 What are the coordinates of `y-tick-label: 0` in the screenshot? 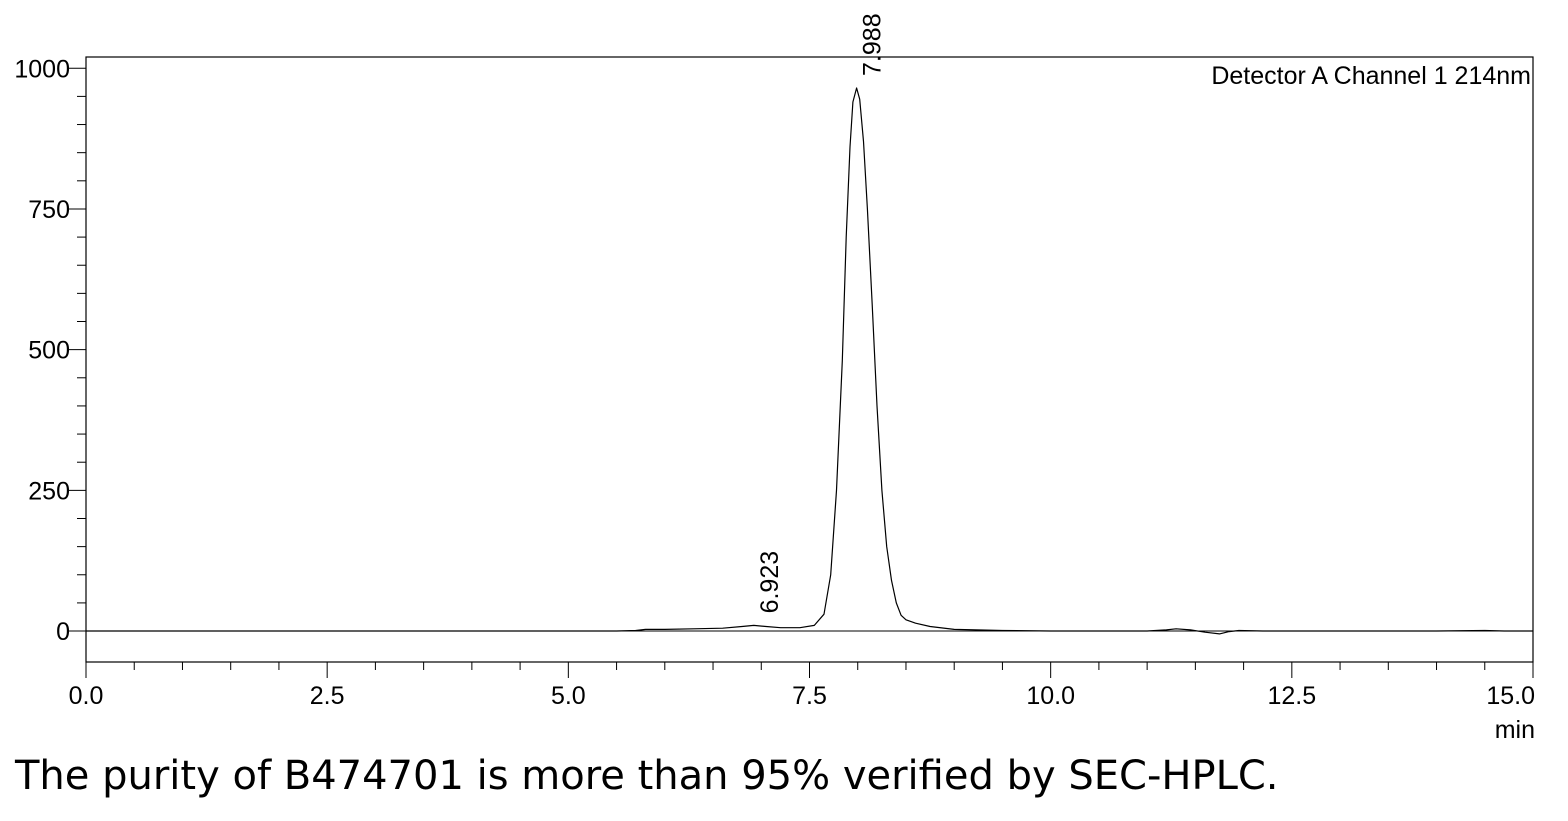 It's located at (63, 632).